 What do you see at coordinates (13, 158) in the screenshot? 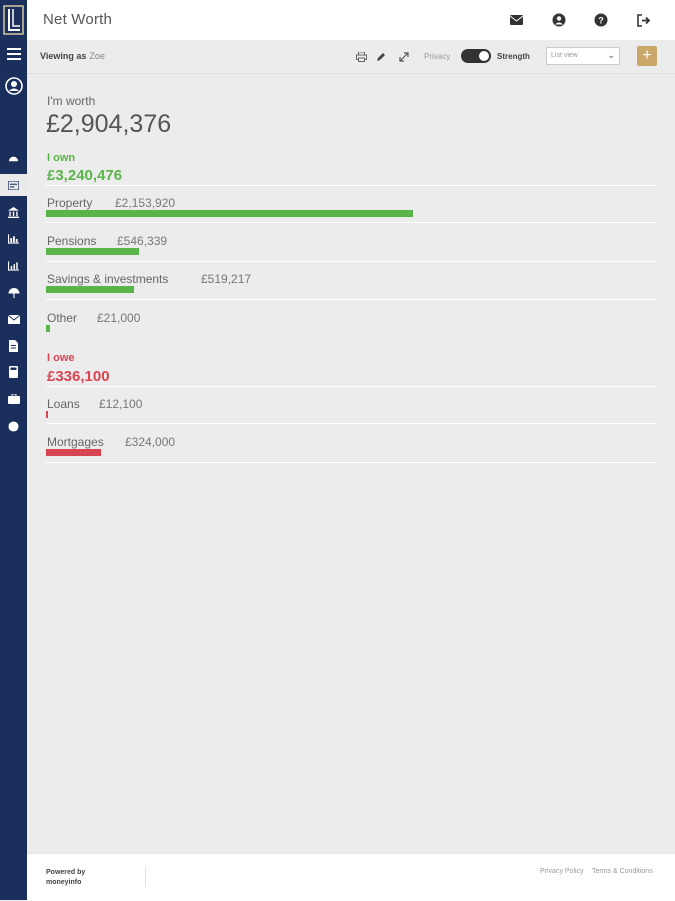
I see `dashboard-icon` at bounding box center [13, 158].